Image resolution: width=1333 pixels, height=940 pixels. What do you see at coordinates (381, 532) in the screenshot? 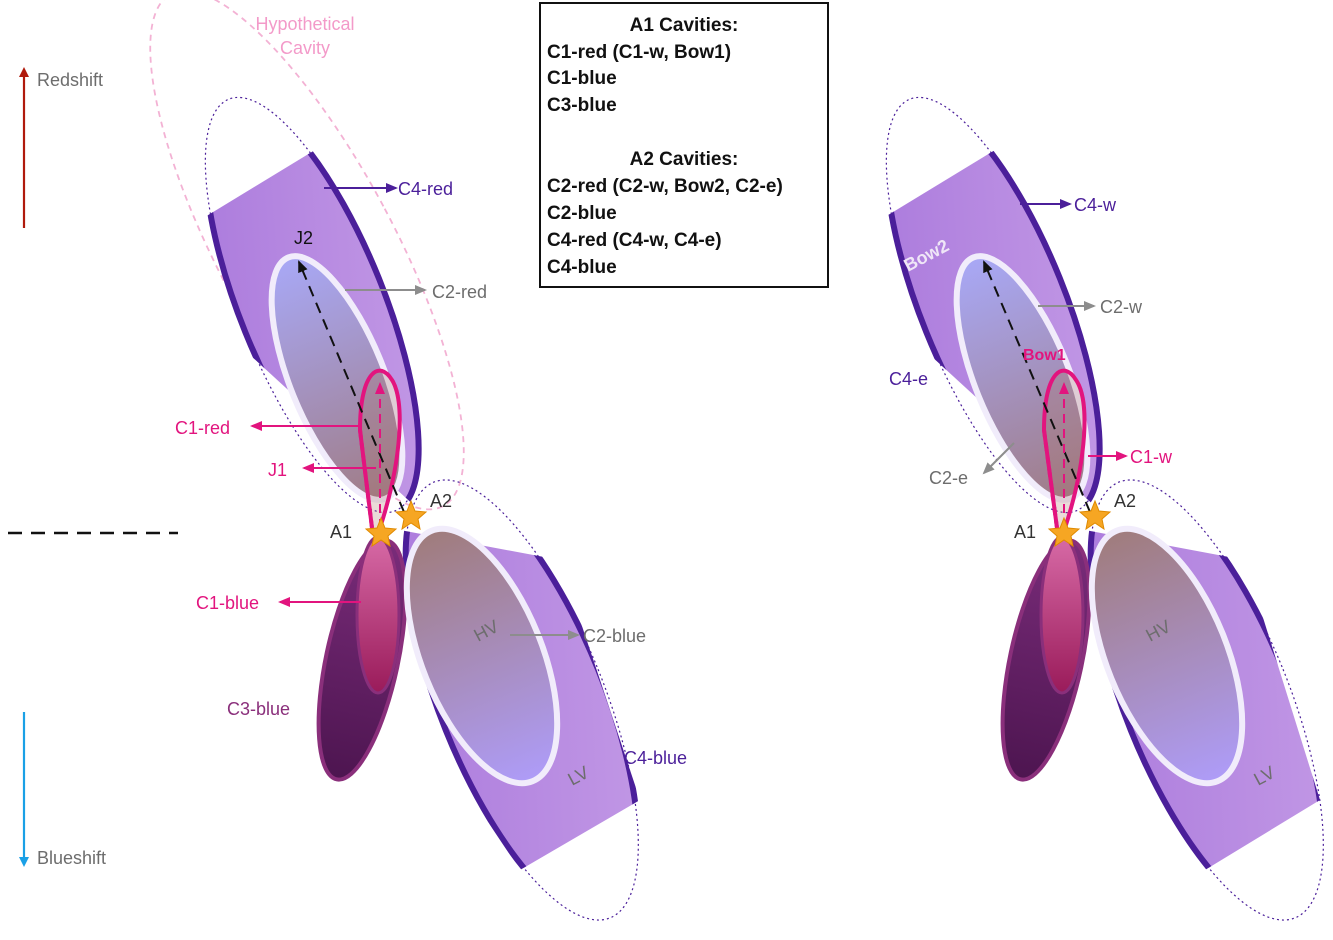
I see `a1-star` at bounding box center [381, 532].